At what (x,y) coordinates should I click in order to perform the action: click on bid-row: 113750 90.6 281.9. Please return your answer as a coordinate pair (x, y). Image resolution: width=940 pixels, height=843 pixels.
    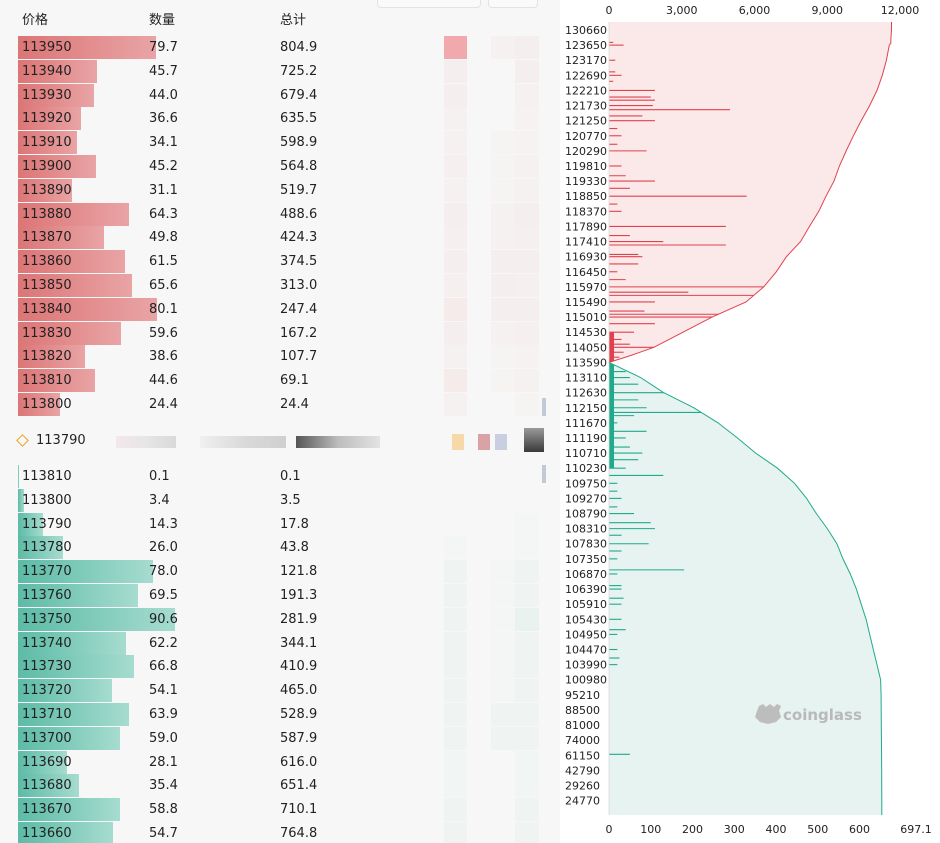
    Looking at the image, I should click on (280, 619).